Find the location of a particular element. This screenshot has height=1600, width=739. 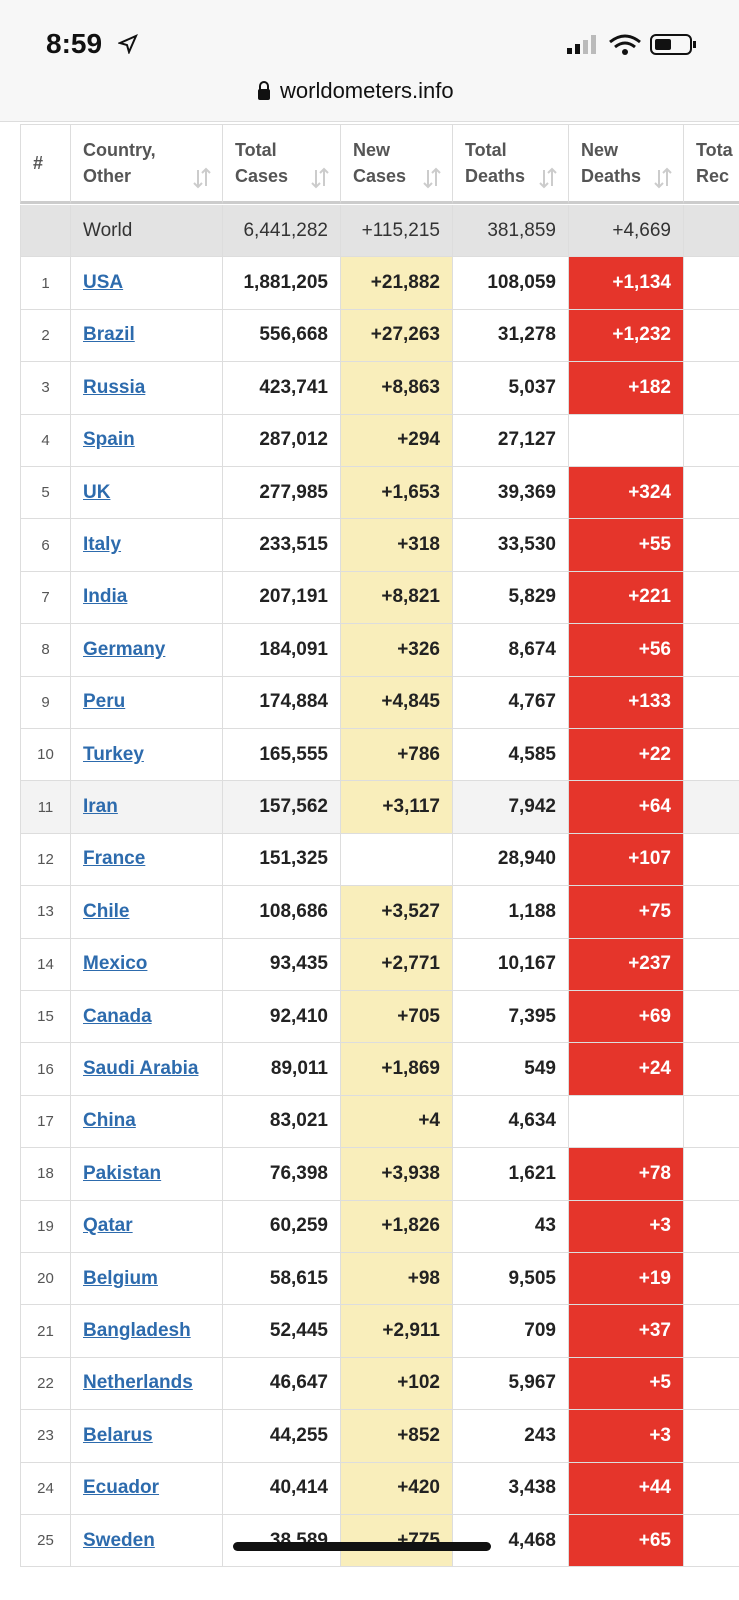

country-link: Sweden is located at coordinates (119, 1540).